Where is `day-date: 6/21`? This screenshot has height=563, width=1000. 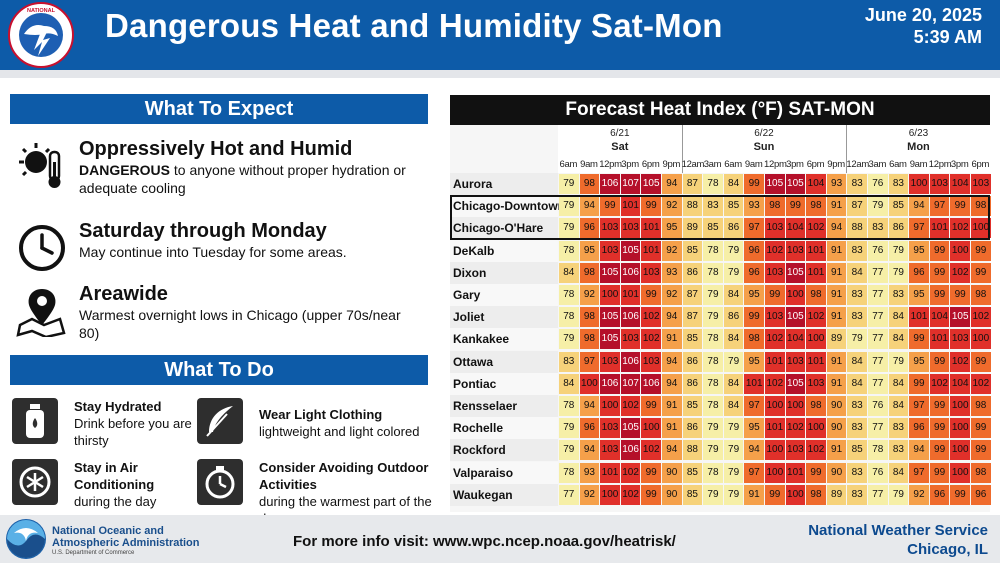 day-date: 6/21 is located at coordinates (620, 133).